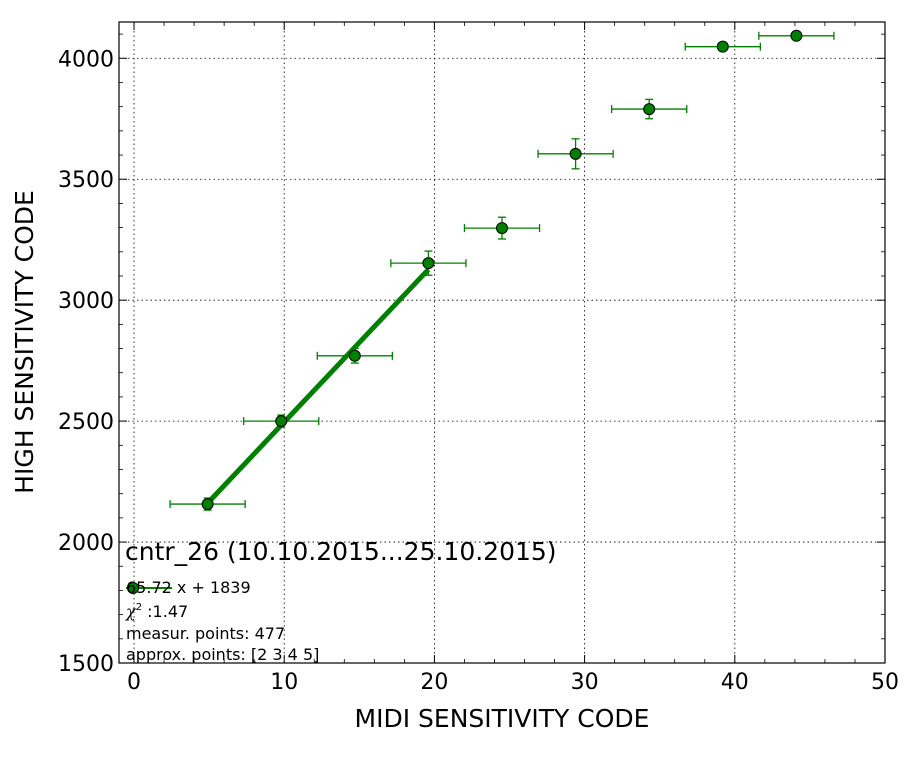 This screenshot has width=912, height=762. Describe the element at coordinates (341, 551) in the screenshot. I see `annotation-title: cntr_26 (10.10.2015...25.10.2015)` at that location.